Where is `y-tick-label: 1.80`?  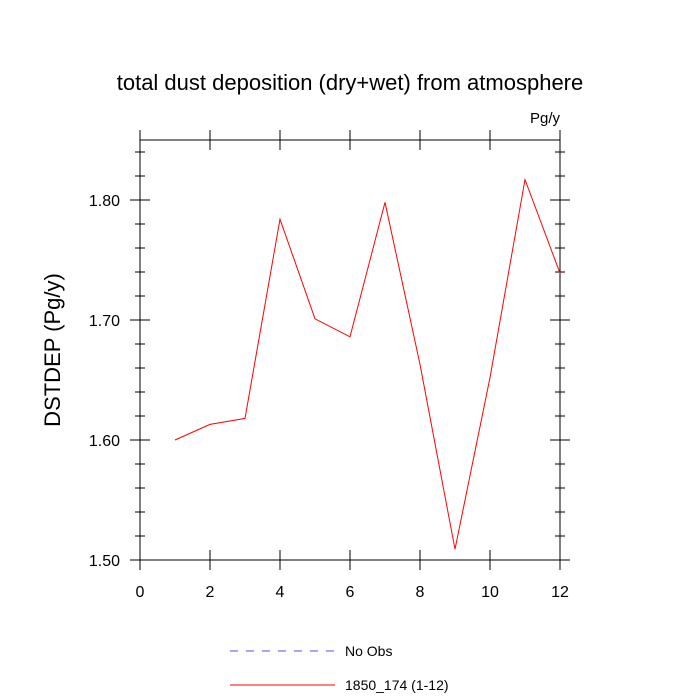 y-tick-label: 1.80 is located at coordinates (104, 201).